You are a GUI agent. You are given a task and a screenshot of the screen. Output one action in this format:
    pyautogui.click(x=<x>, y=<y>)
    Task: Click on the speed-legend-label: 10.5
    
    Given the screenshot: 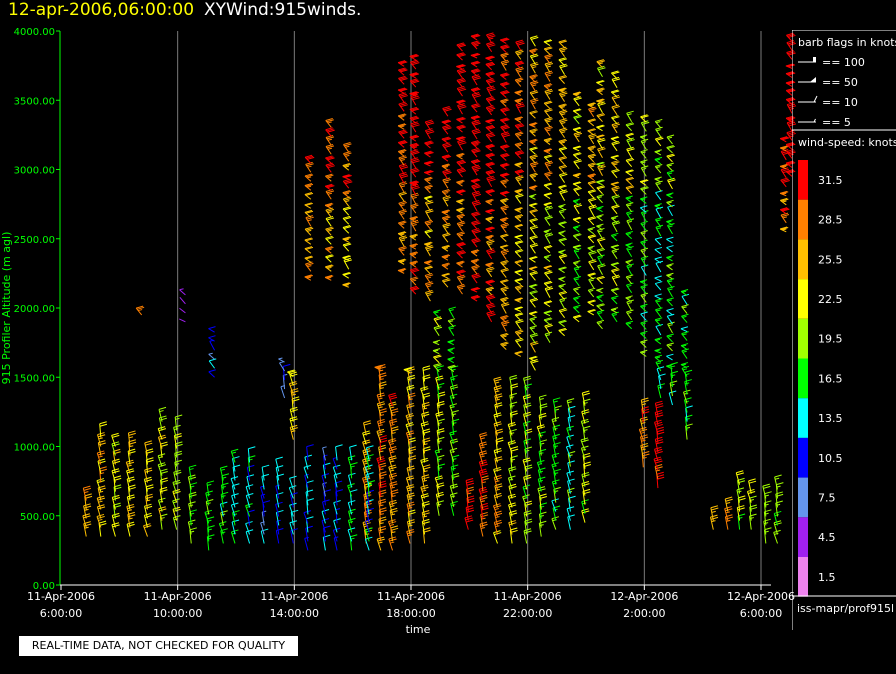 What is the action you would take?
    pyautogui.click(x=830, y=458)
    